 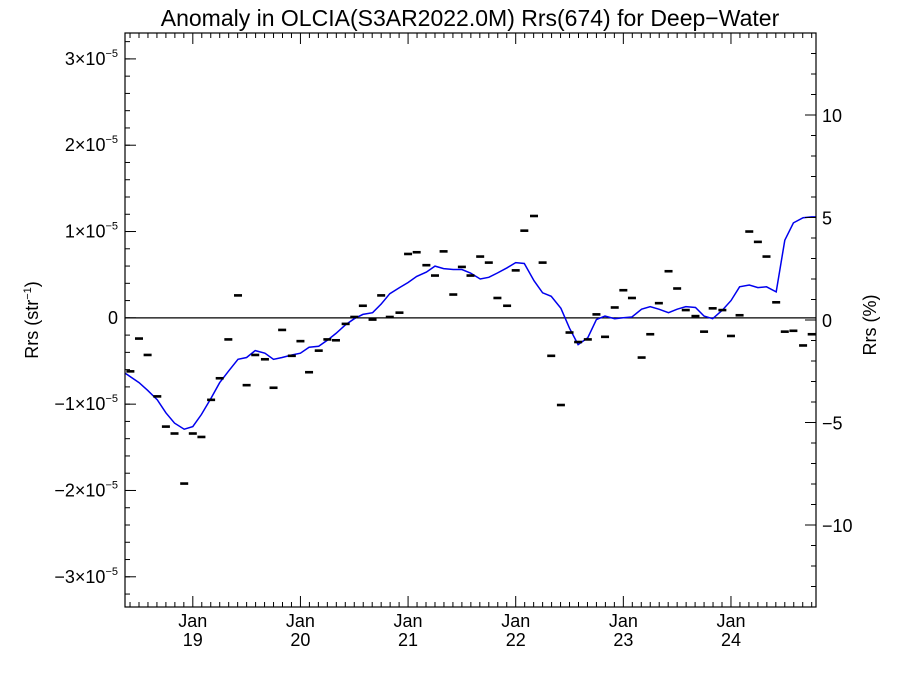 What do you see at coordinates (79, 490) in the screenshot?
I see `y-tick-mantissa: −2×10` at bounding box center [79, 490].